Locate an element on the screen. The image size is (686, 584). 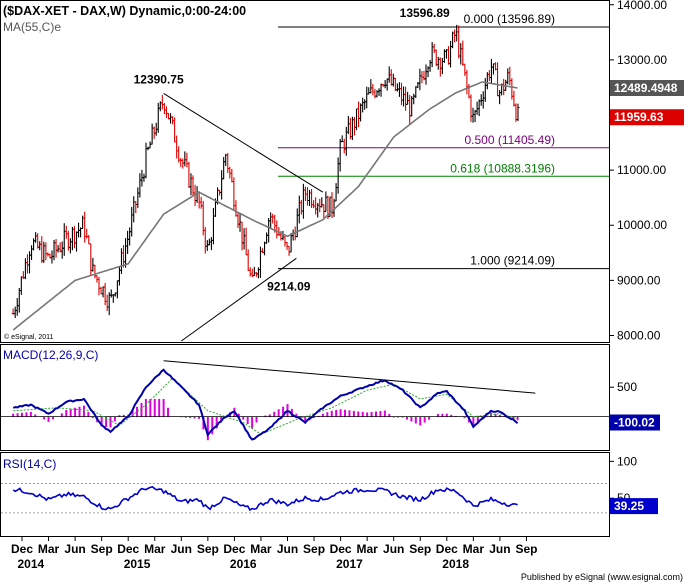
rsi-panel-frame is located at coordinates (305, 494).